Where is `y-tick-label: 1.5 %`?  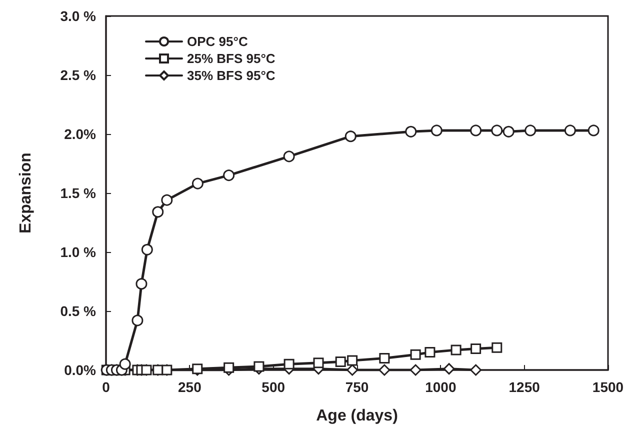
y-tick-label: 1.5 % is located at coordinates (78, 193).